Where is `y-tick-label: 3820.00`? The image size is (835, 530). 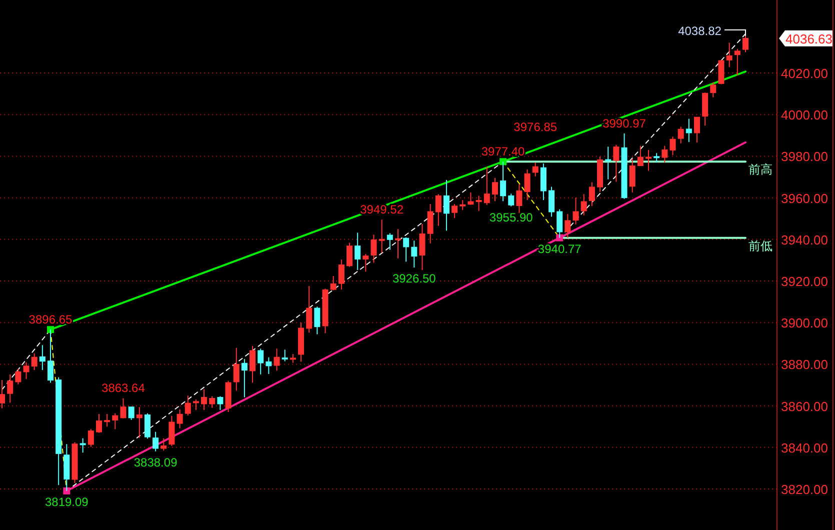
y-tick-label: 3820.00 is located at coordinates (804, 490).